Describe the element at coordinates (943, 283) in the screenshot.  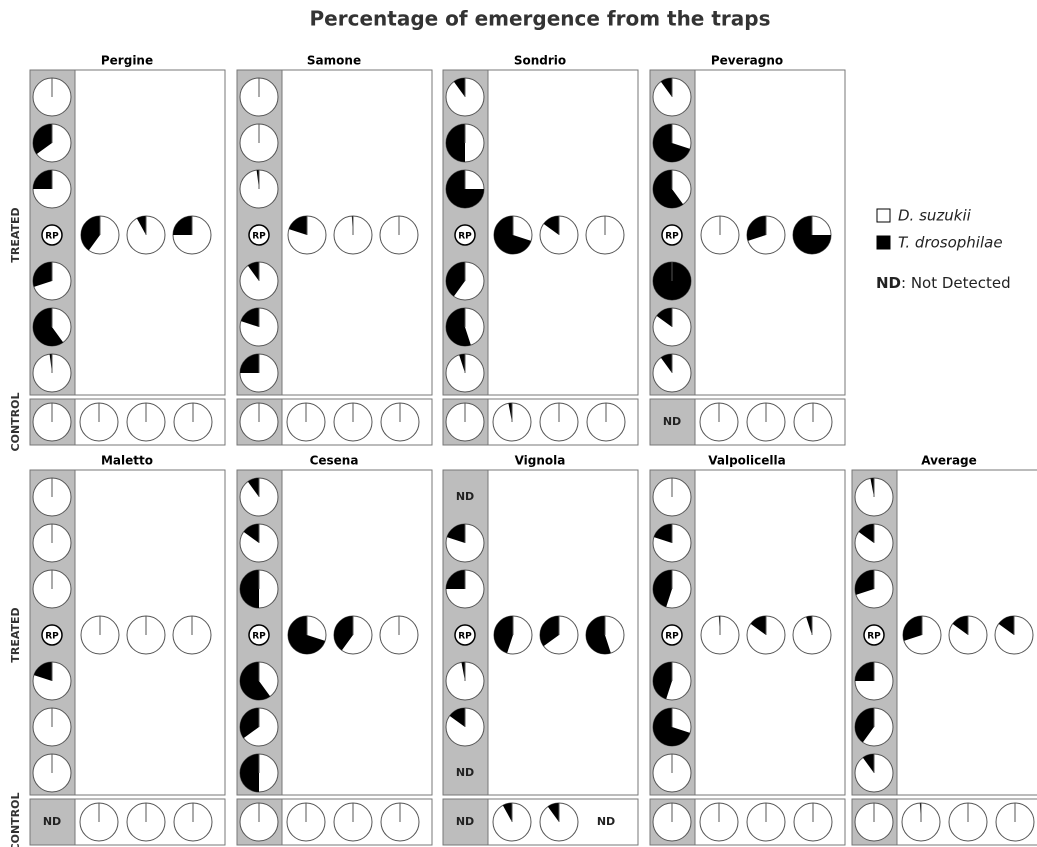
I see `legend-note: ND: Not Detected` at that location.